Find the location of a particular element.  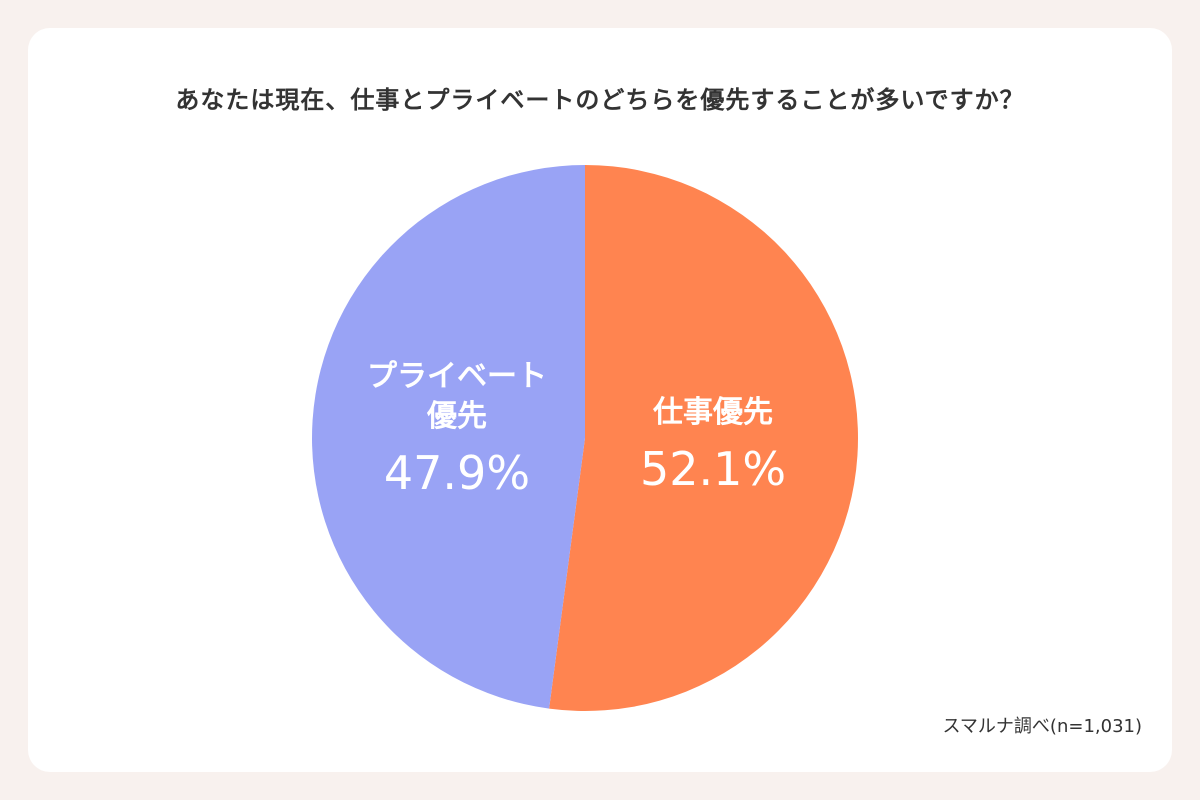

slice-label: プライベート優先 47.9% is located at coordinates (457, 430).